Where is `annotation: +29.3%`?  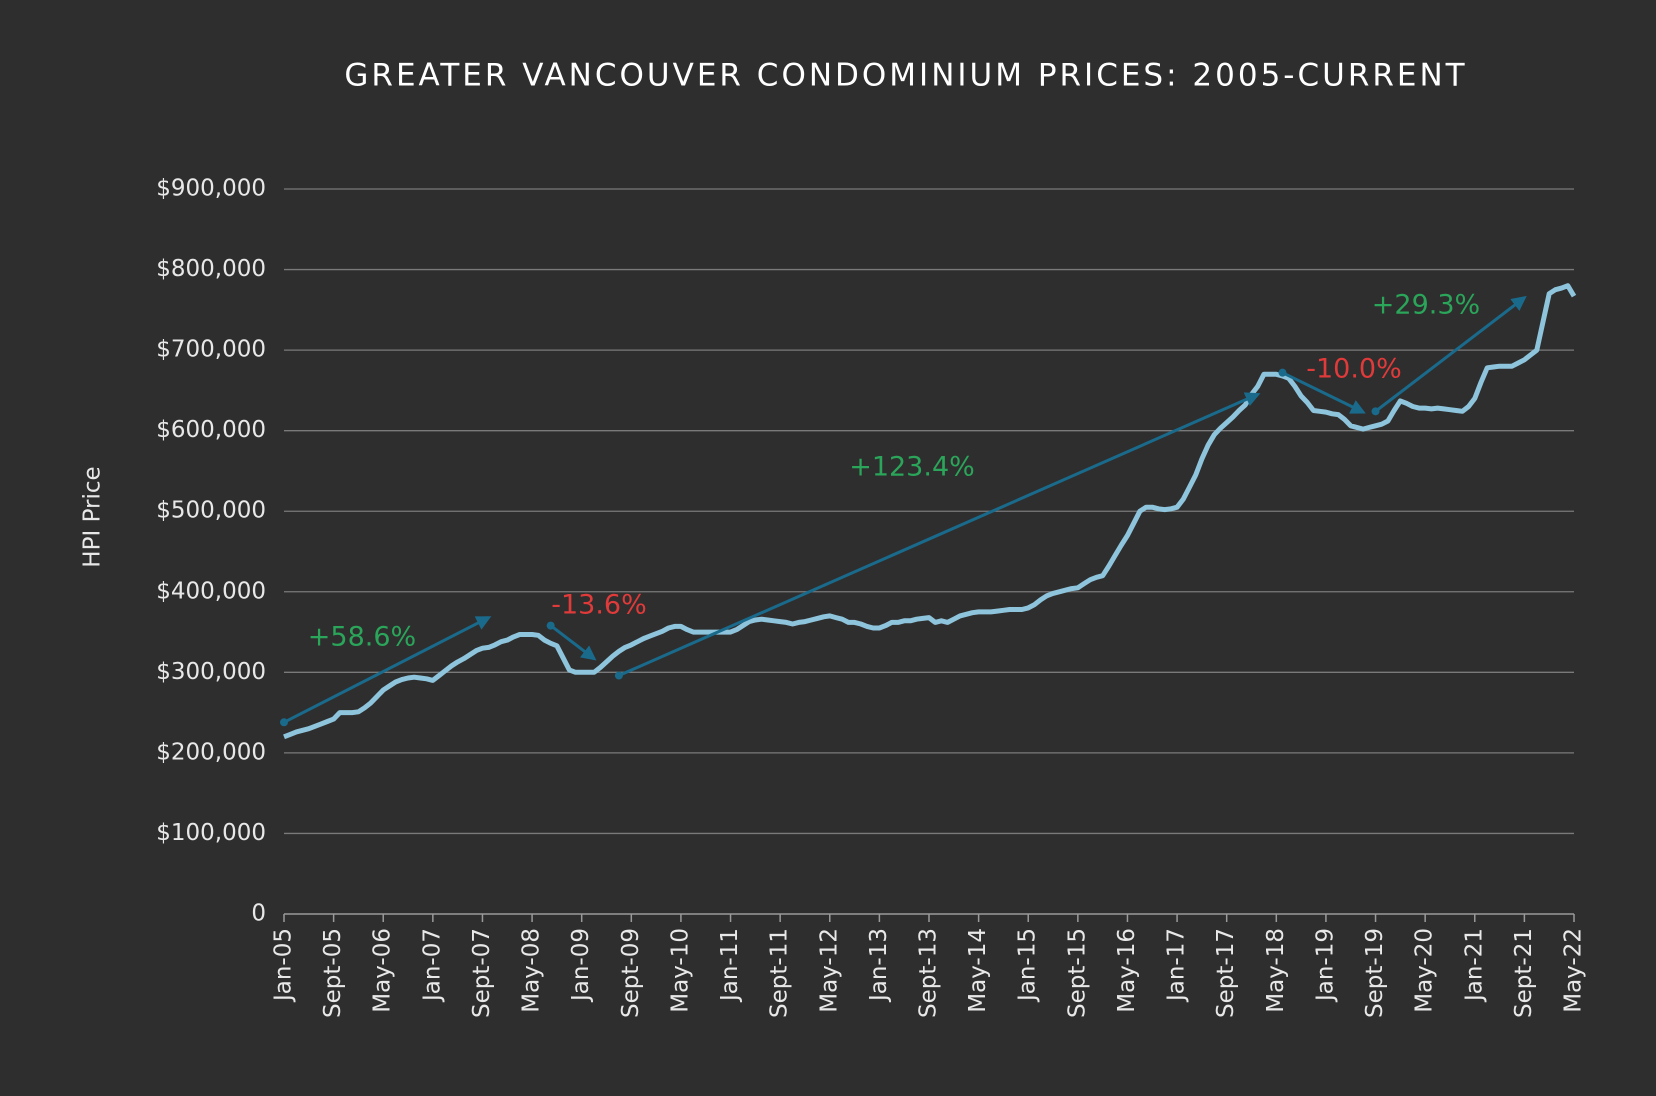 annotation: +29.3% is located at coordinates (1426, 305).